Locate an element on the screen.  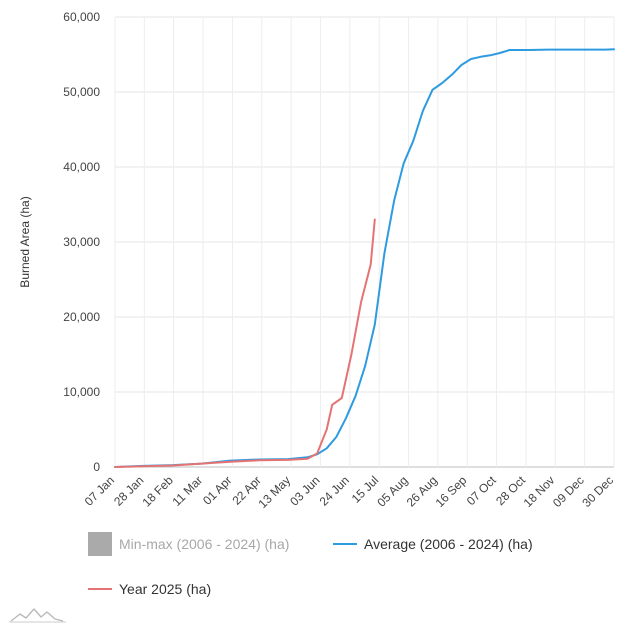
legend-label: Average (2006 - 2024) (ha) is located at coordinates (448, 544).